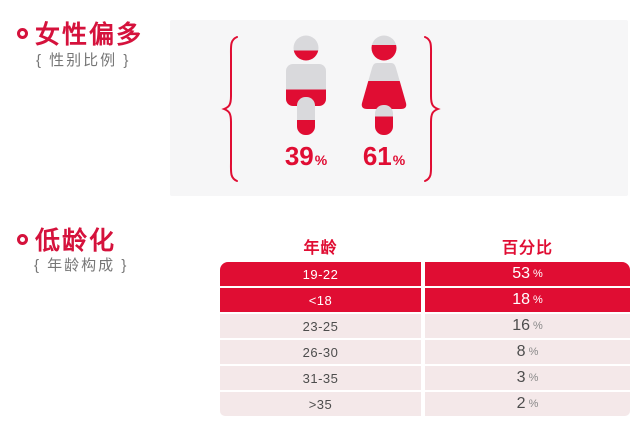 This screenshot has height=426, width=640. Describe the element at coordinates (320, 300) in the screenshot. I see `age-cell: <18` at that location.